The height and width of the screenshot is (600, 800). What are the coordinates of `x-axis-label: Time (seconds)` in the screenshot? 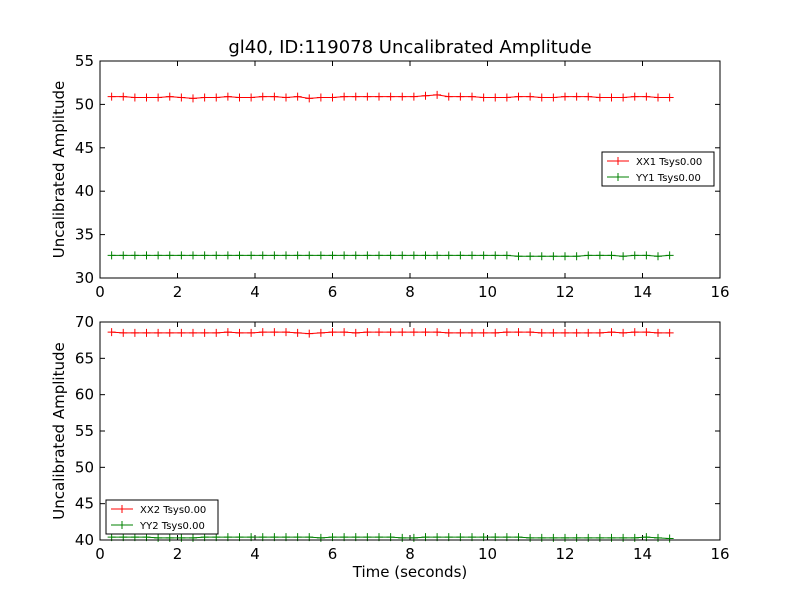 It's located at (410, 572).